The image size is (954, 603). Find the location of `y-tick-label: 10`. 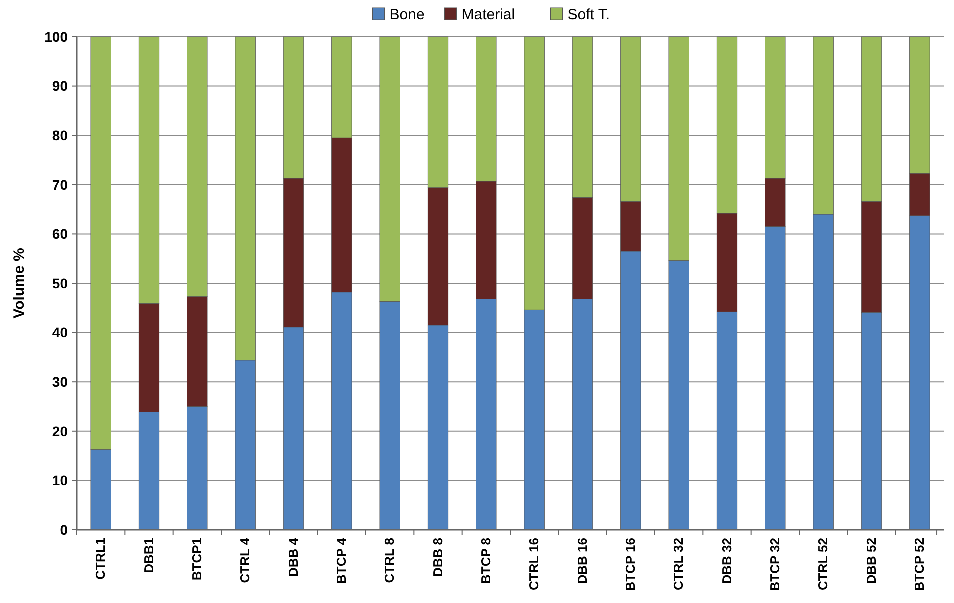

y-tick-label: 10 is located at coordinates (60, 480).